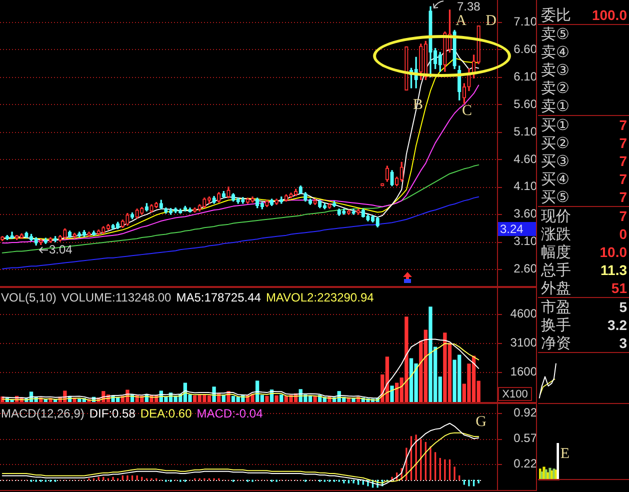  What do you see at coordinates (512, 229) in the screenshot?
I see `text: 3.24` at bounding box center [512, 229].